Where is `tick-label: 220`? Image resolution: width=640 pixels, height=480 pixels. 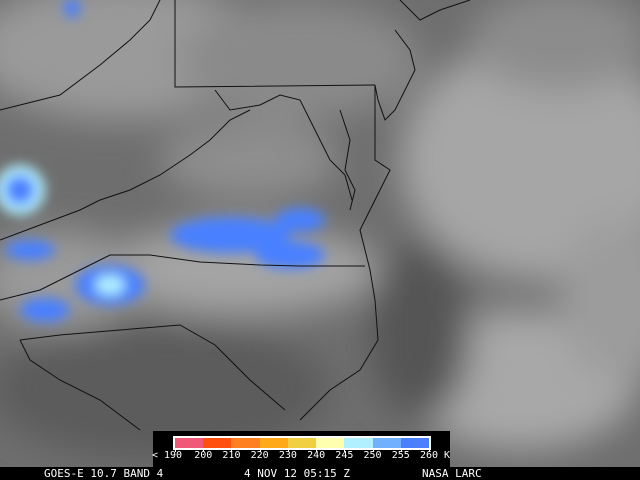 tick-label: 220 is located at coordinates (259, 455).